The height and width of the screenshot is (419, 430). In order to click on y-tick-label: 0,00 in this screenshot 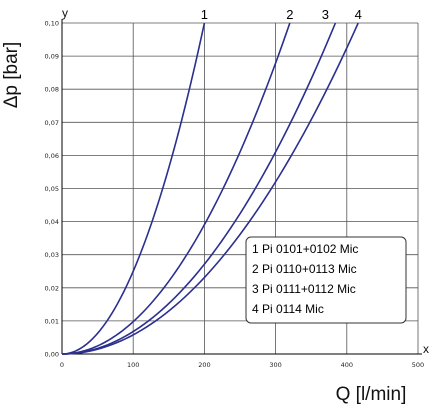, I will do `click(52, 355)`.